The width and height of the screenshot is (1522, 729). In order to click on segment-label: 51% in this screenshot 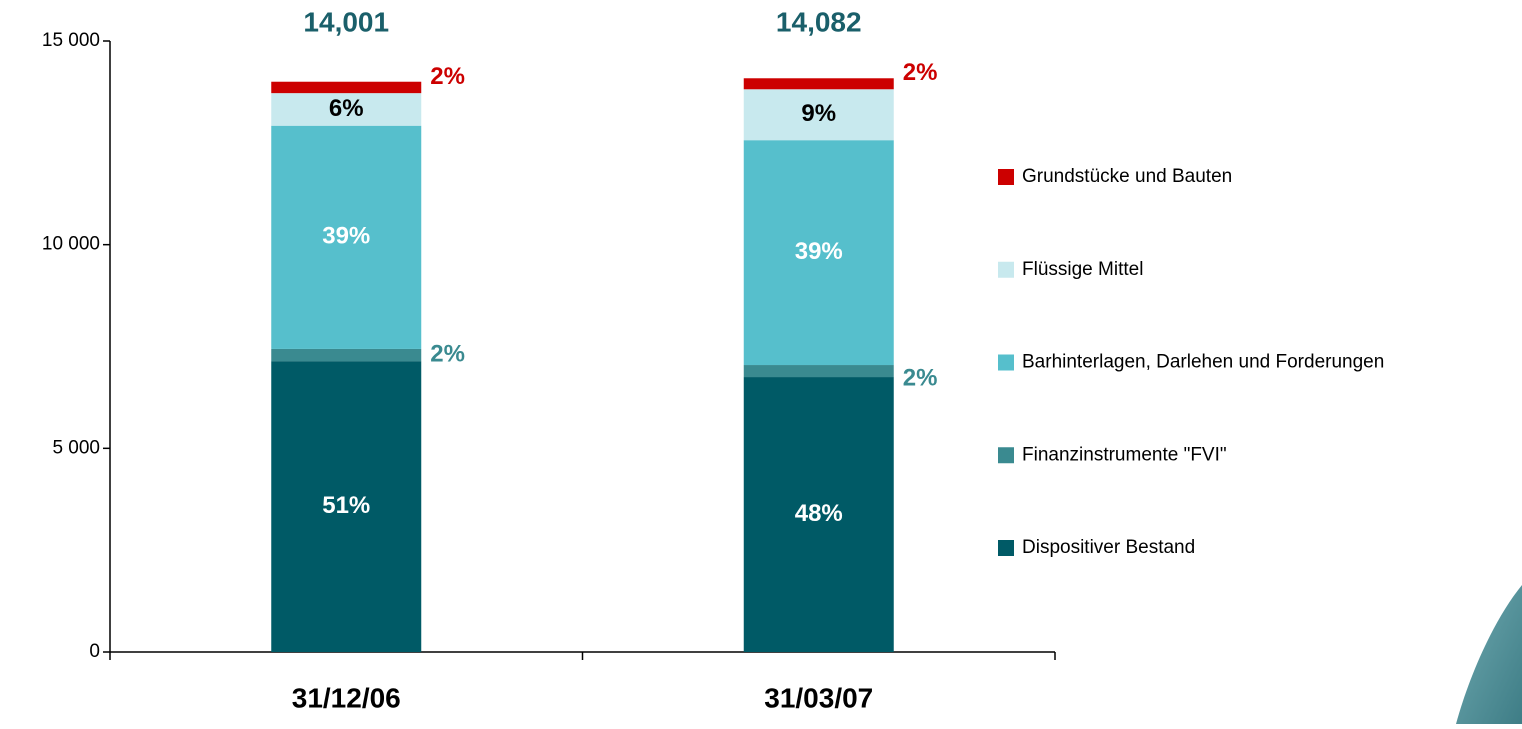, I will do `click(346, 505)`.